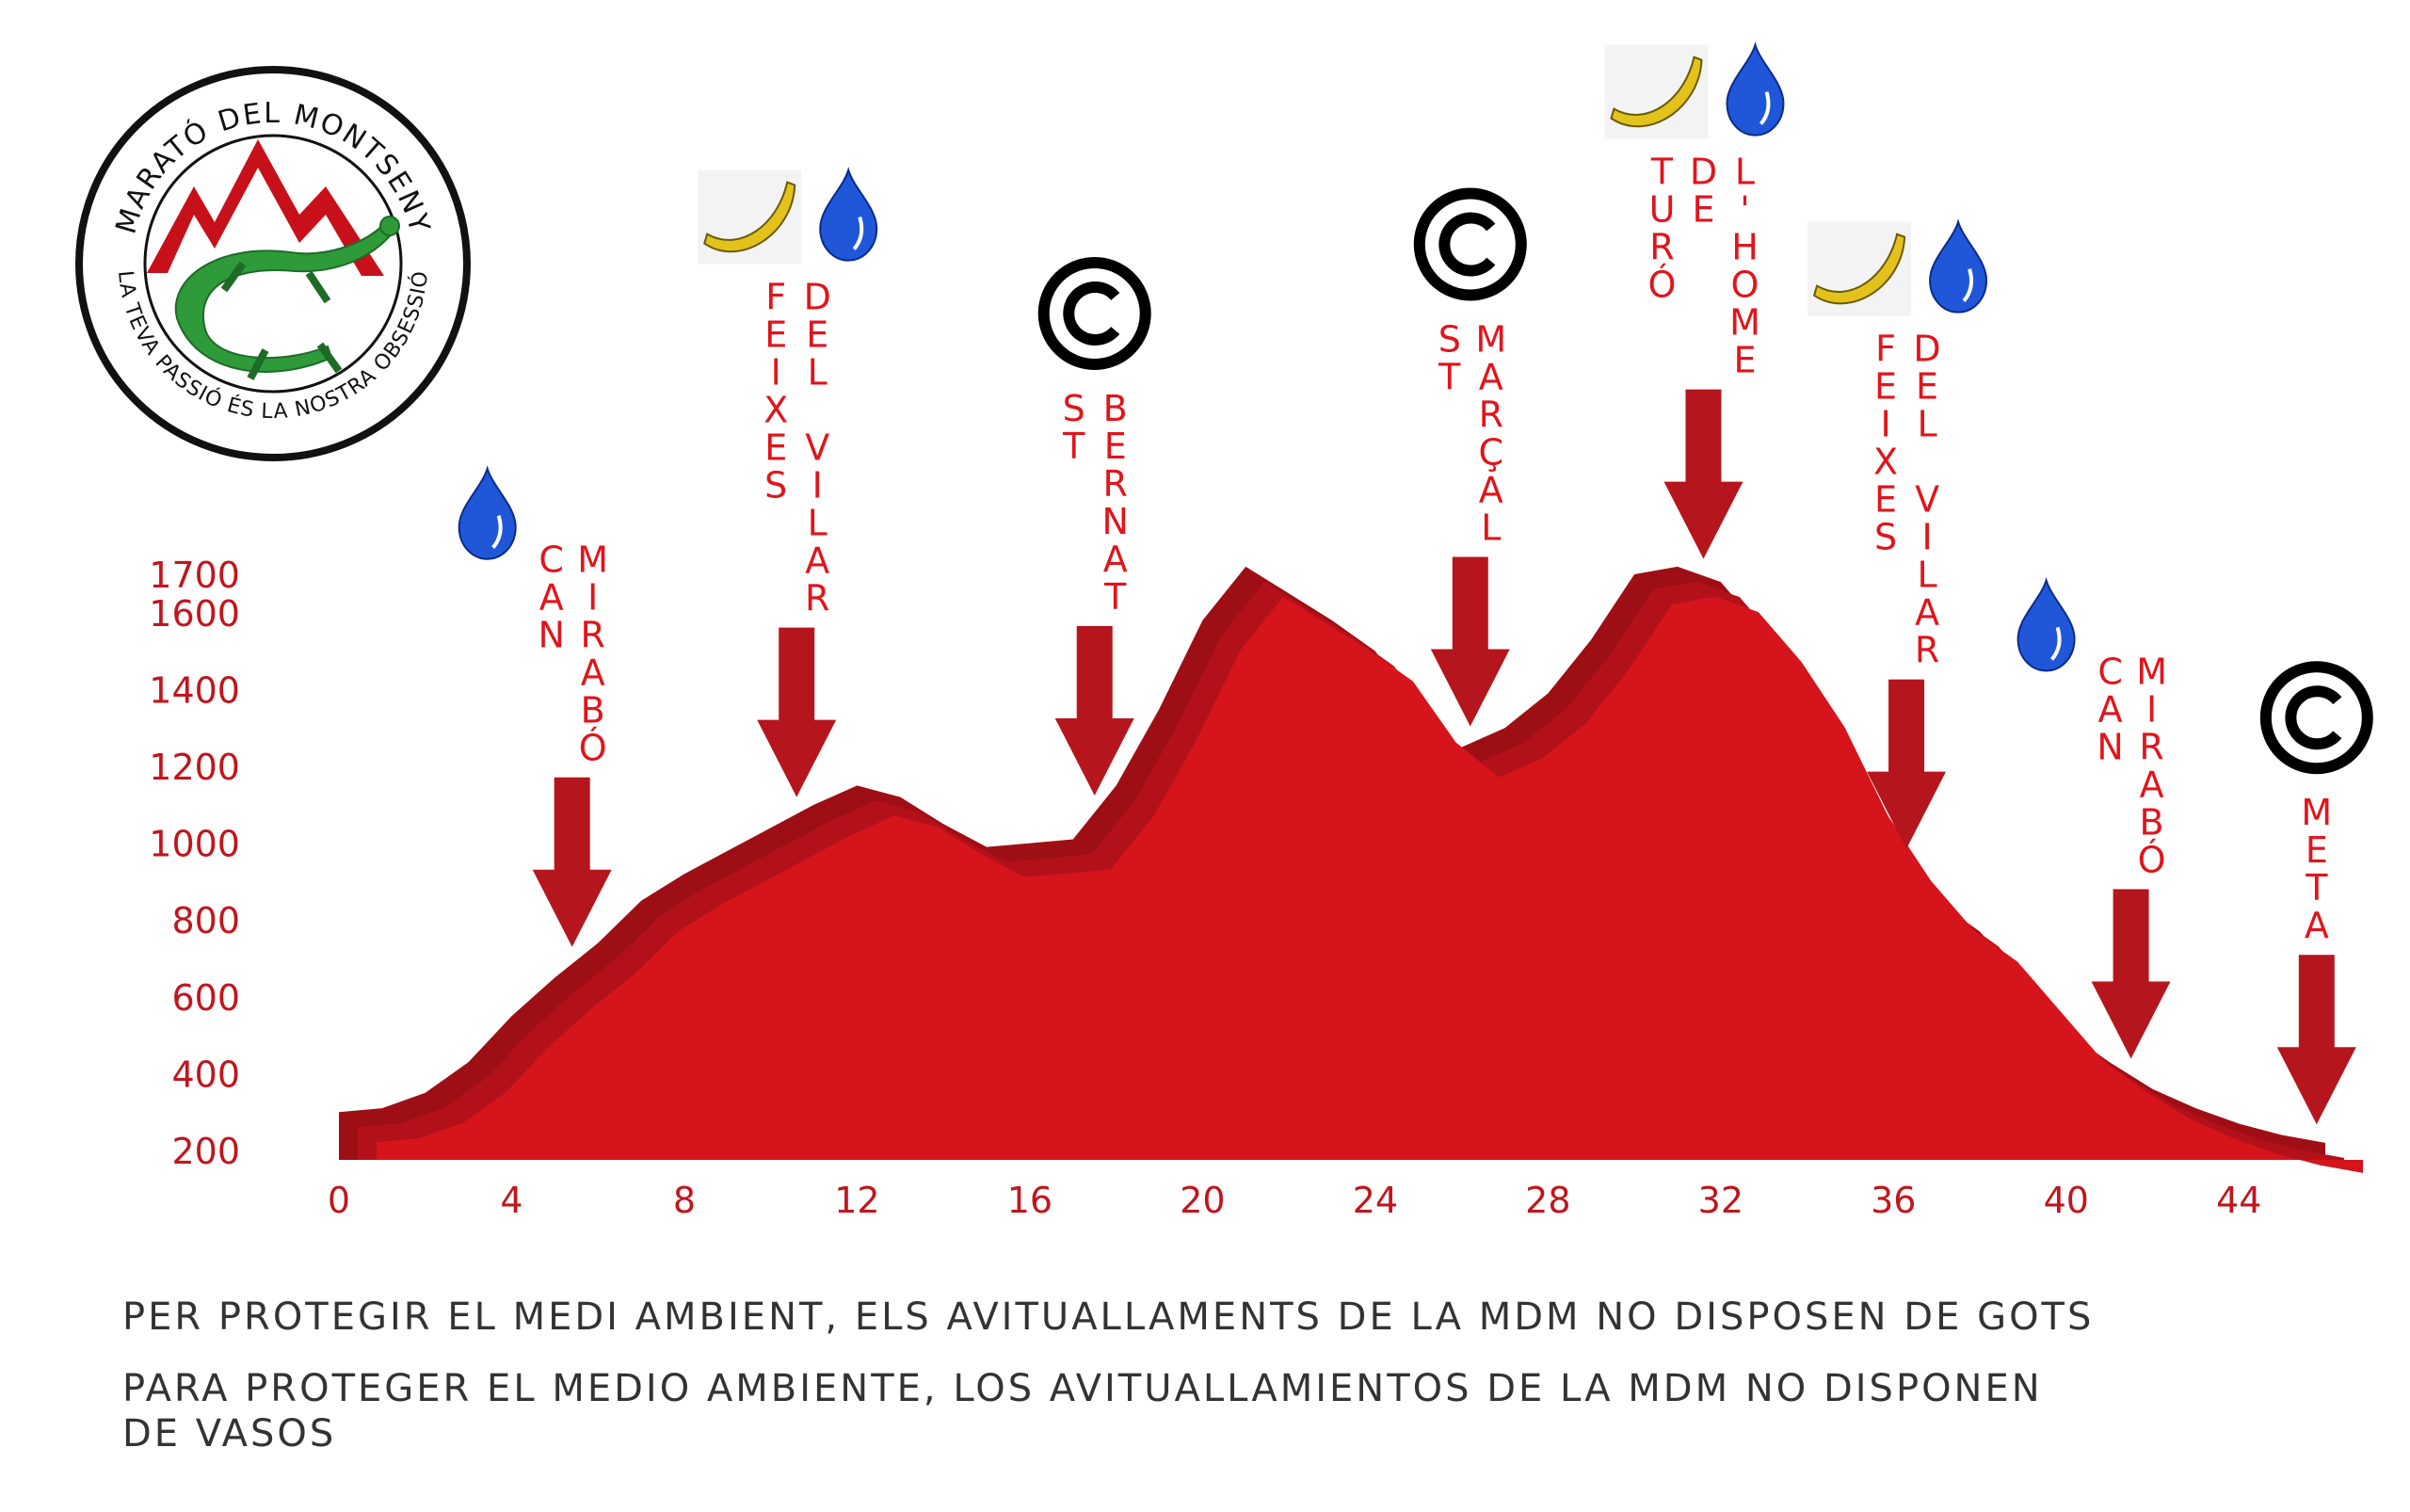 This screenshot has width=2410, height=1512. I want to click on x-tick-label: 4, so click(511, 1200).